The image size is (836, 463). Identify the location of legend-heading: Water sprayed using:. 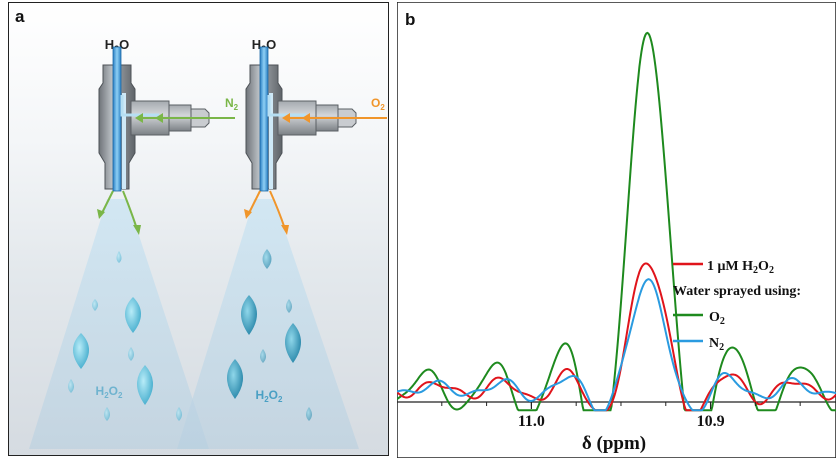
(737, 291).